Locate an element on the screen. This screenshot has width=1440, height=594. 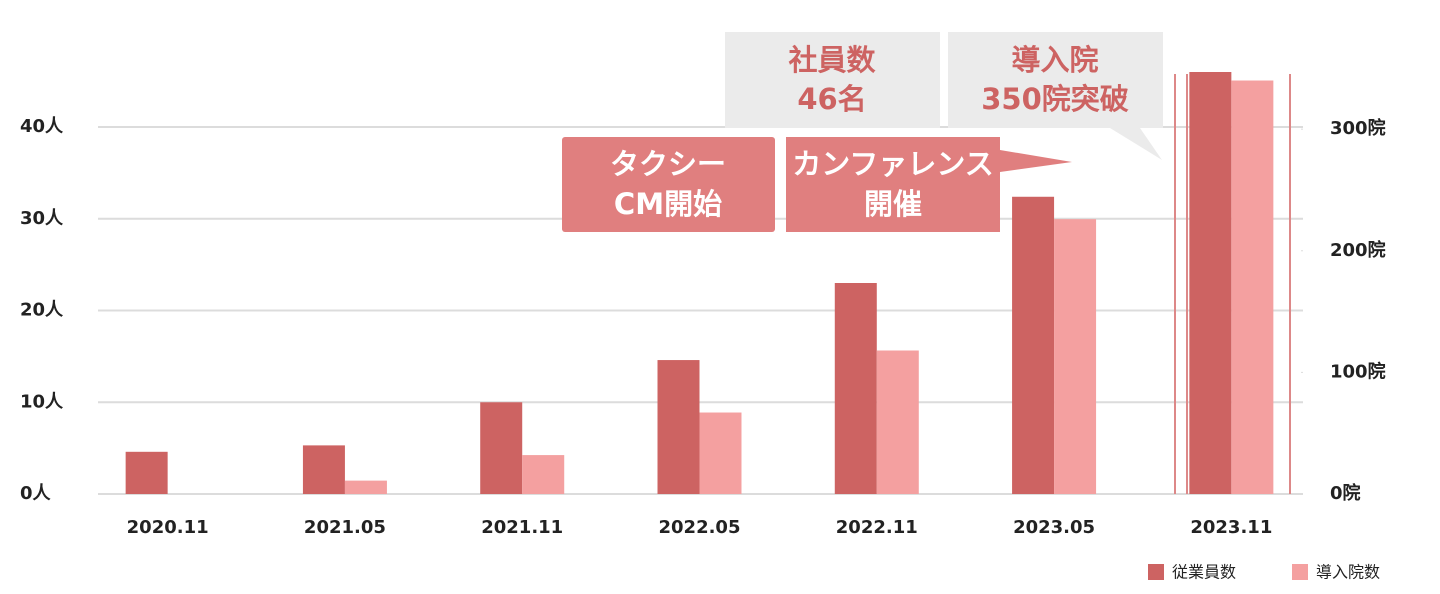
callouts: タクシー CM開始 カンファレンス 開催 社員数 46名 導入院 350院突破 is located at coordinates (862, 132).